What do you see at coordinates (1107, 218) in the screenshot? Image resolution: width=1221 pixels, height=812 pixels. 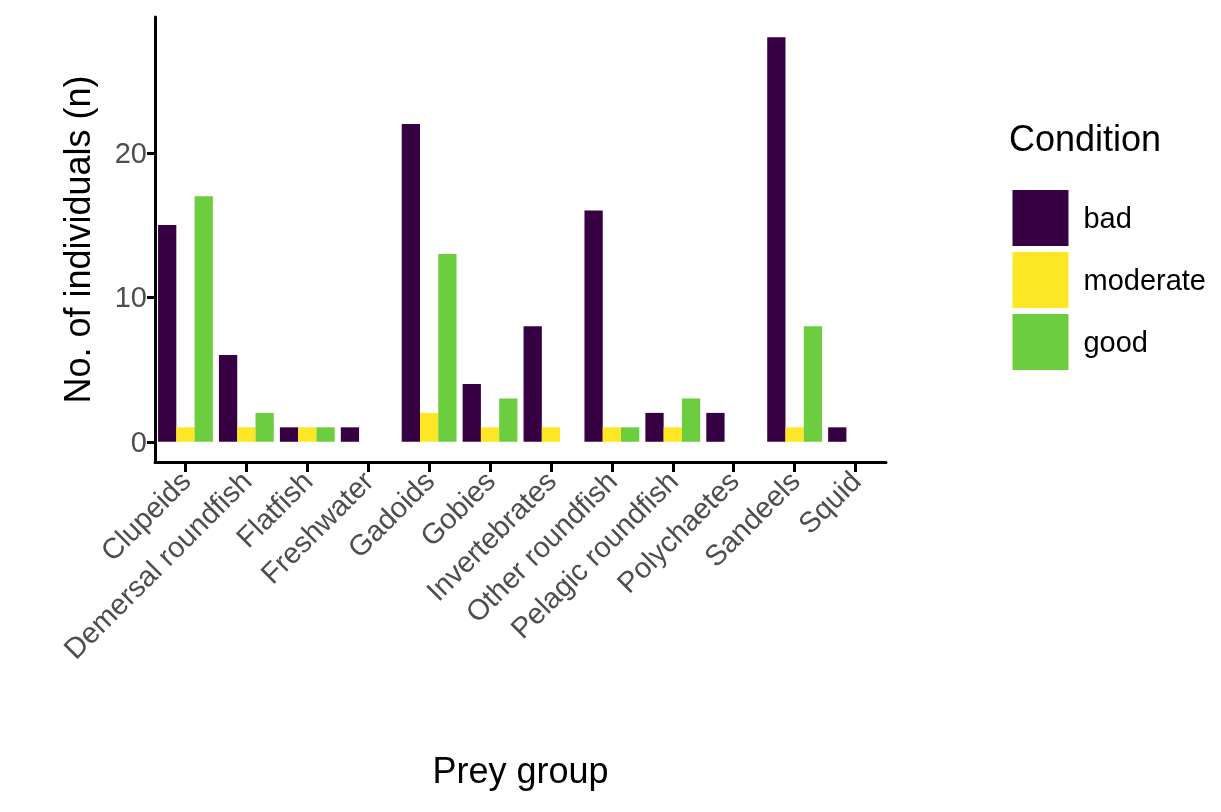 I see `legend-label: bad` at bounding box center [1107, 218].